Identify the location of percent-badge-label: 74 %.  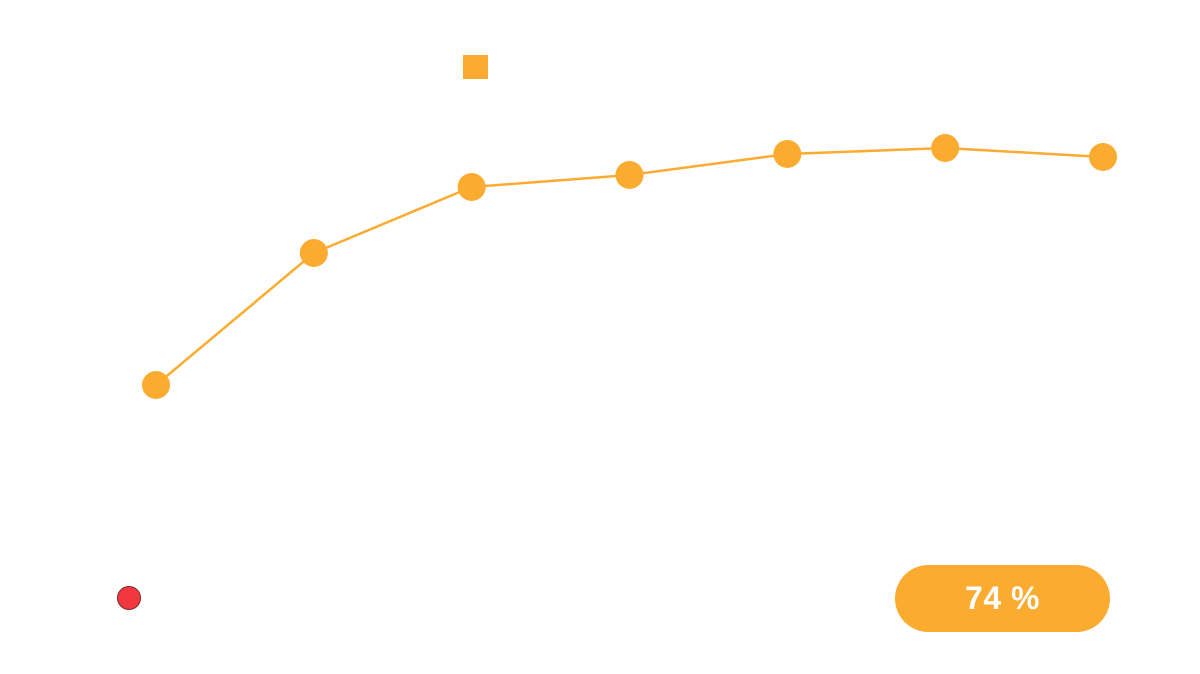
(1002, 598).